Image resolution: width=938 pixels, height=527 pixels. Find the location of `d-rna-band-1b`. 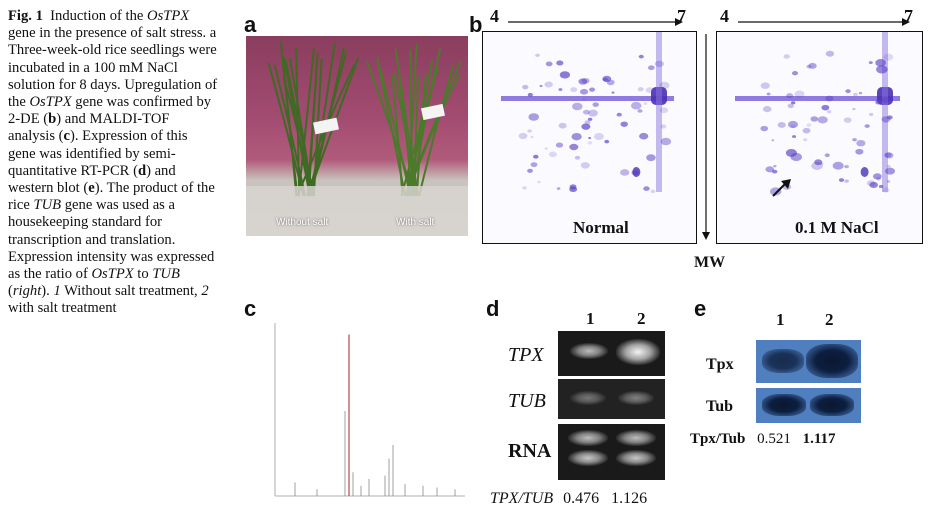

d-rna-band-1b is located at coordinates (588, 458).